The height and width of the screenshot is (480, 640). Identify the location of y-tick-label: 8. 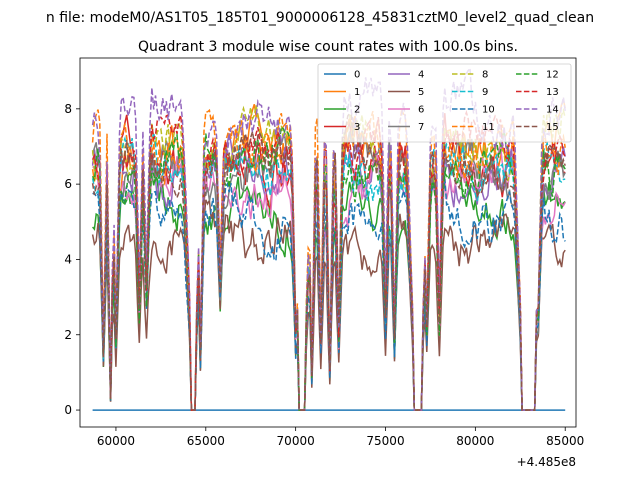
(68, 109).